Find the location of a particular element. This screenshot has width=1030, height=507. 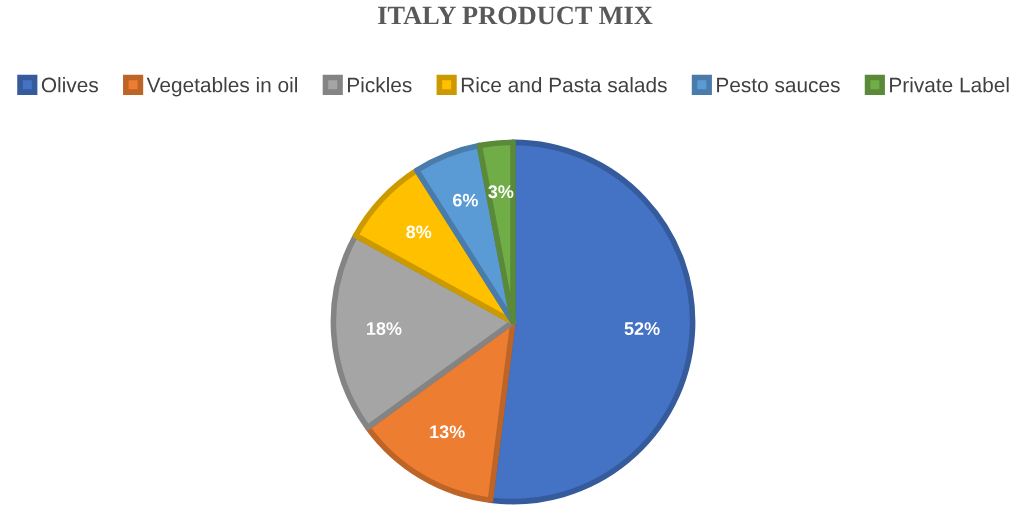

legend-label: Private Label is located at coordinates (949, 85).